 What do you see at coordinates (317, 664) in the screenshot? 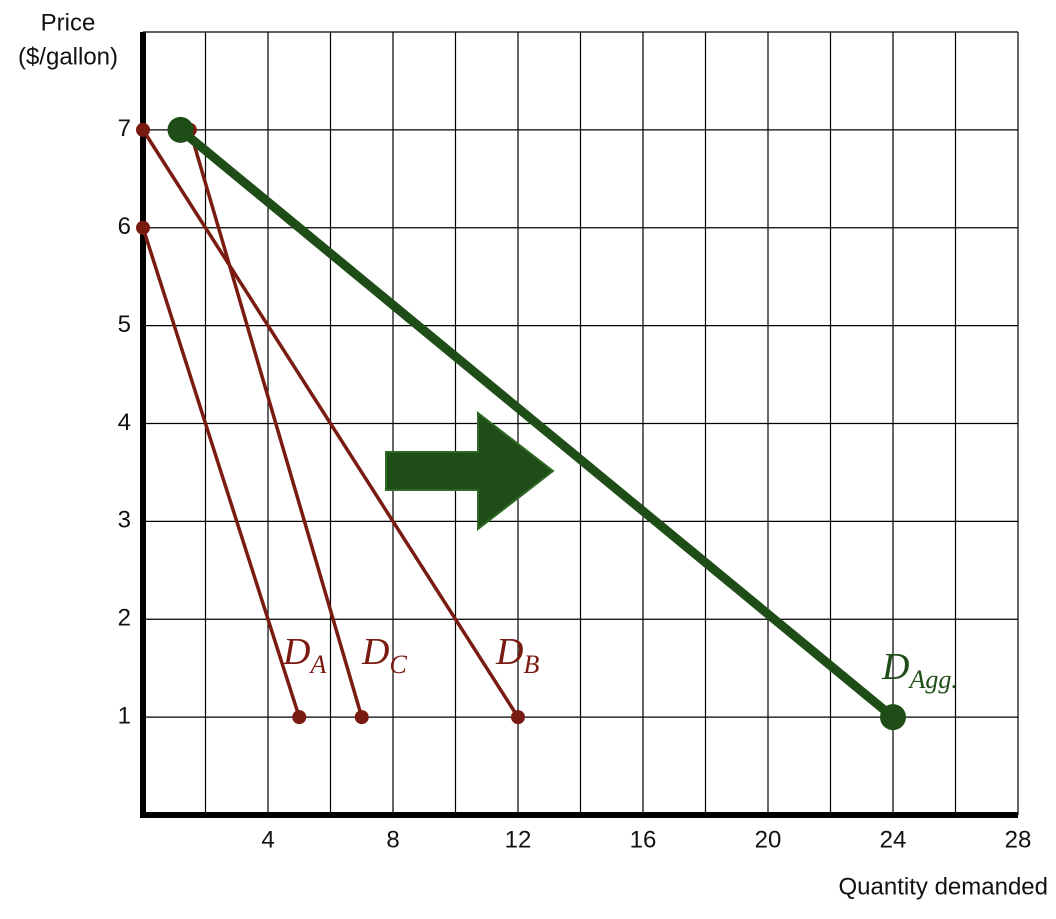
I see `series-subscript: A` at bounding box center [317, 664].